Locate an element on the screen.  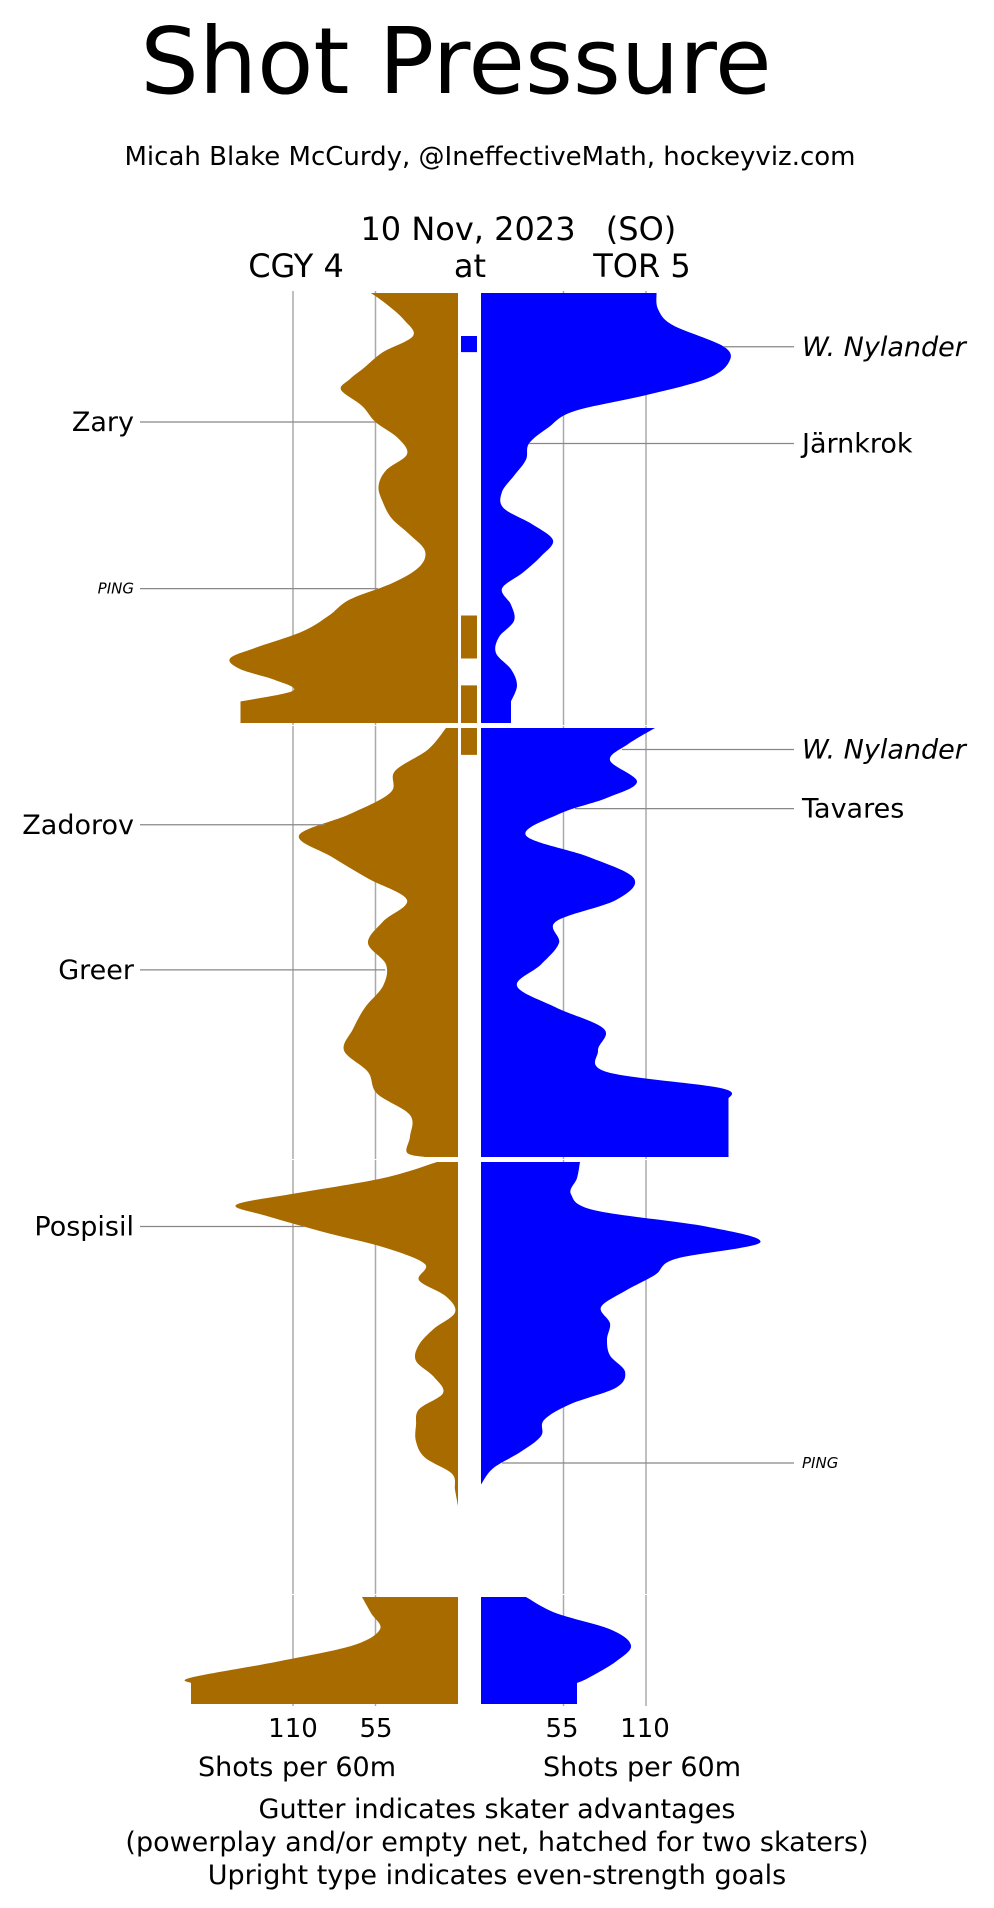
home-pressure-area-p2 is located at coordinates (607, 942).